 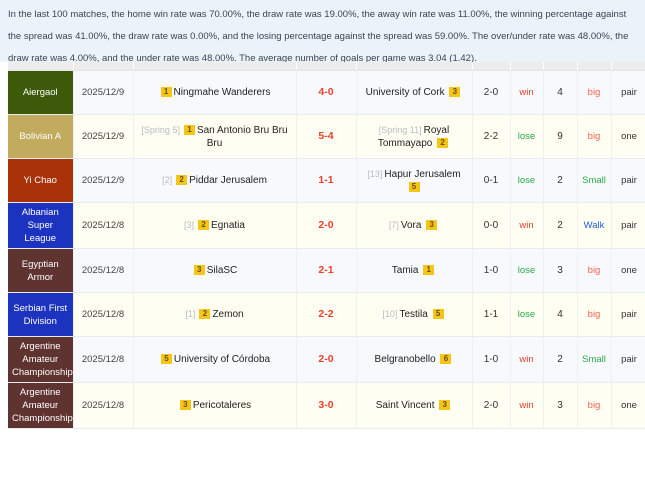 I want to click on away-team-cell: [10] Testila 5, so click(x=414, y=314).